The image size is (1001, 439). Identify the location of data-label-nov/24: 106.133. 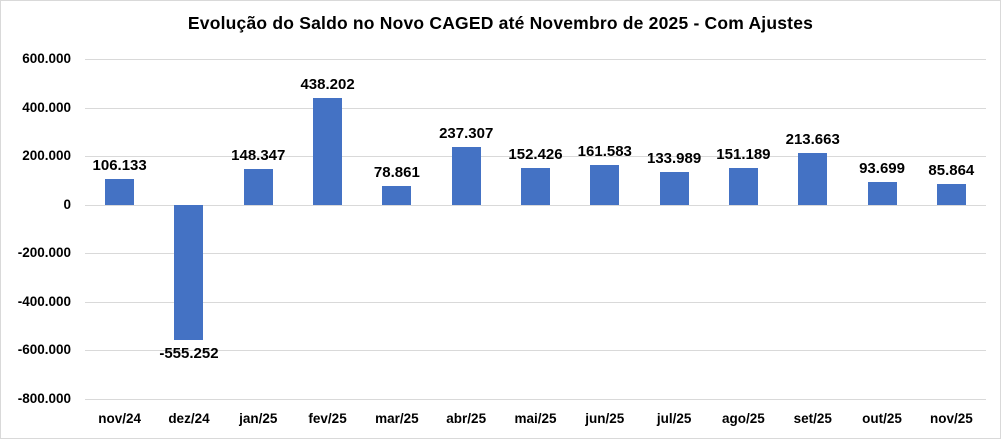
(119, 165).